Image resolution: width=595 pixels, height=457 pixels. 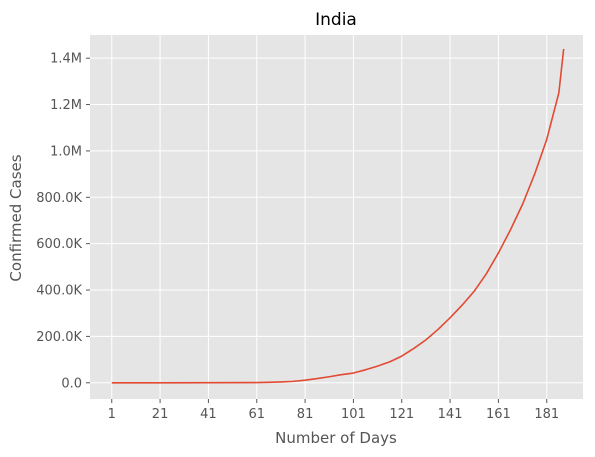 I want to click on x-tick-label: 21, so click(x=160, y=414).